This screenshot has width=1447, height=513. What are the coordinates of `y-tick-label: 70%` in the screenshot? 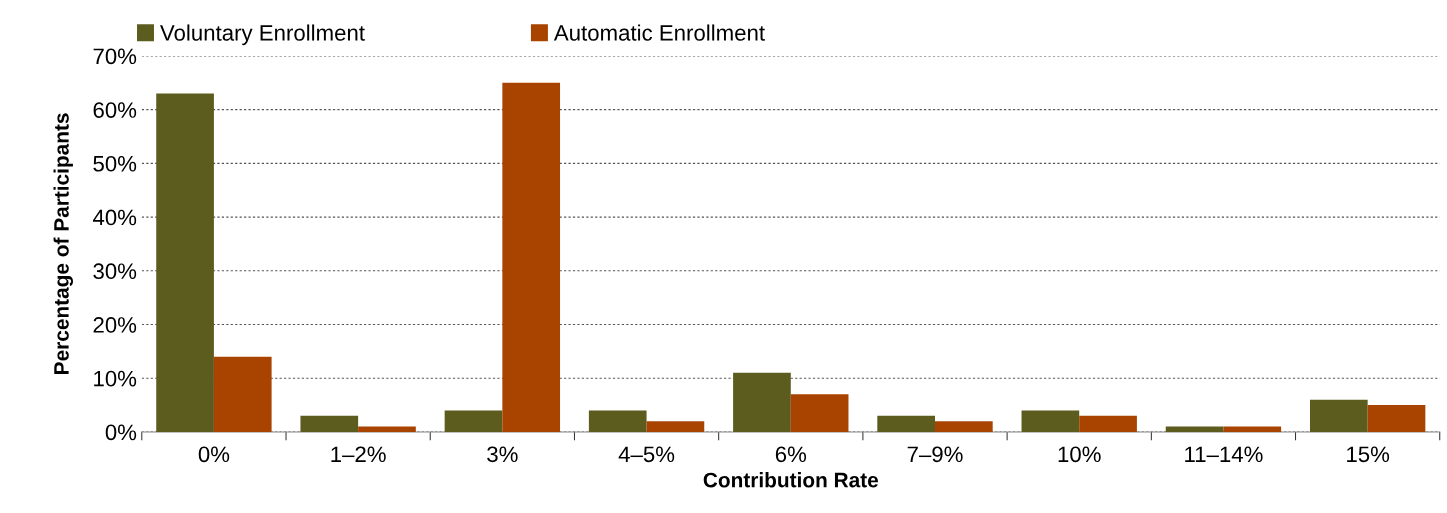 It's located at (115, 56).